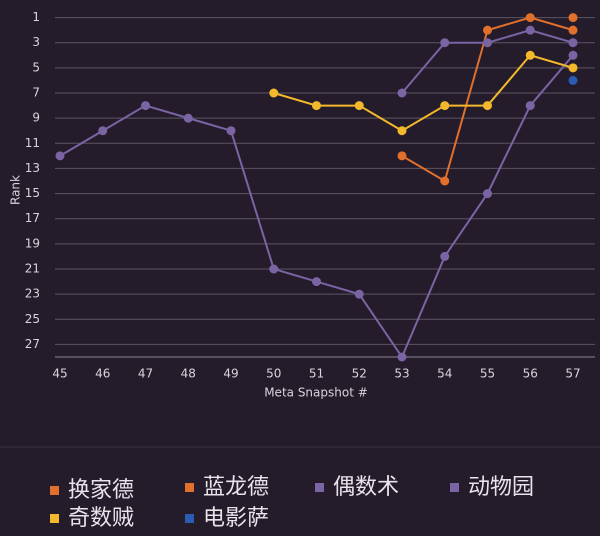 The height and width of the screenshot is (536, 600). I want to click on x-tick-label: 57, so click(572, 374).